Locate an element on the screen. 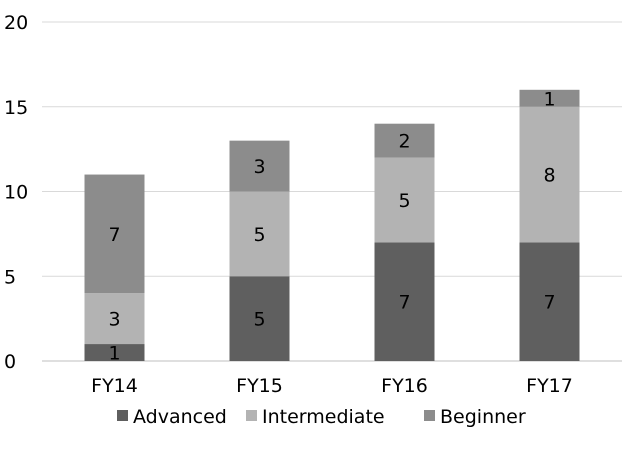 The width and height of the screenshot is (642, 460). bar-segment-advanced-fy16 is located at coordinates (404, 301).